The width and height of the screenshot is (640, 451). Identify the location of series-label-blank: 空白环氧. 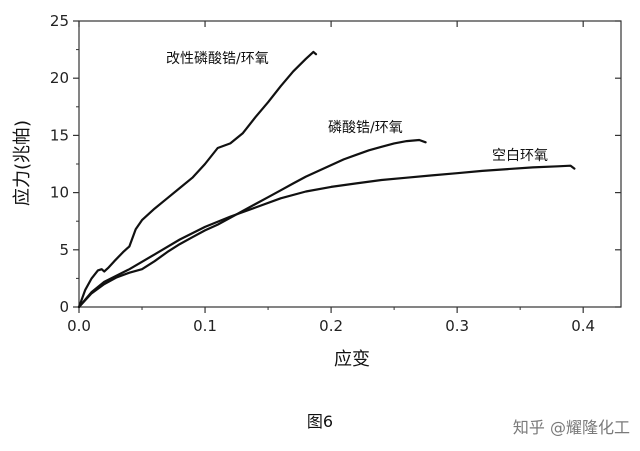
(520, 156).